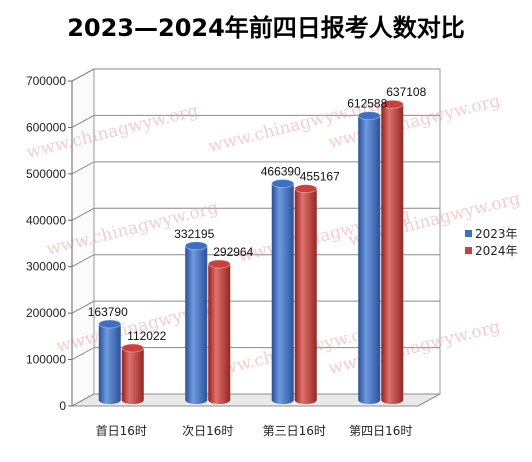 This screenshot has height=462, width=532. What do you see at coordinates (380, 431) in the screenshot?
I see `x-category-label: 第四日16时` at bounding box center [380, 431].